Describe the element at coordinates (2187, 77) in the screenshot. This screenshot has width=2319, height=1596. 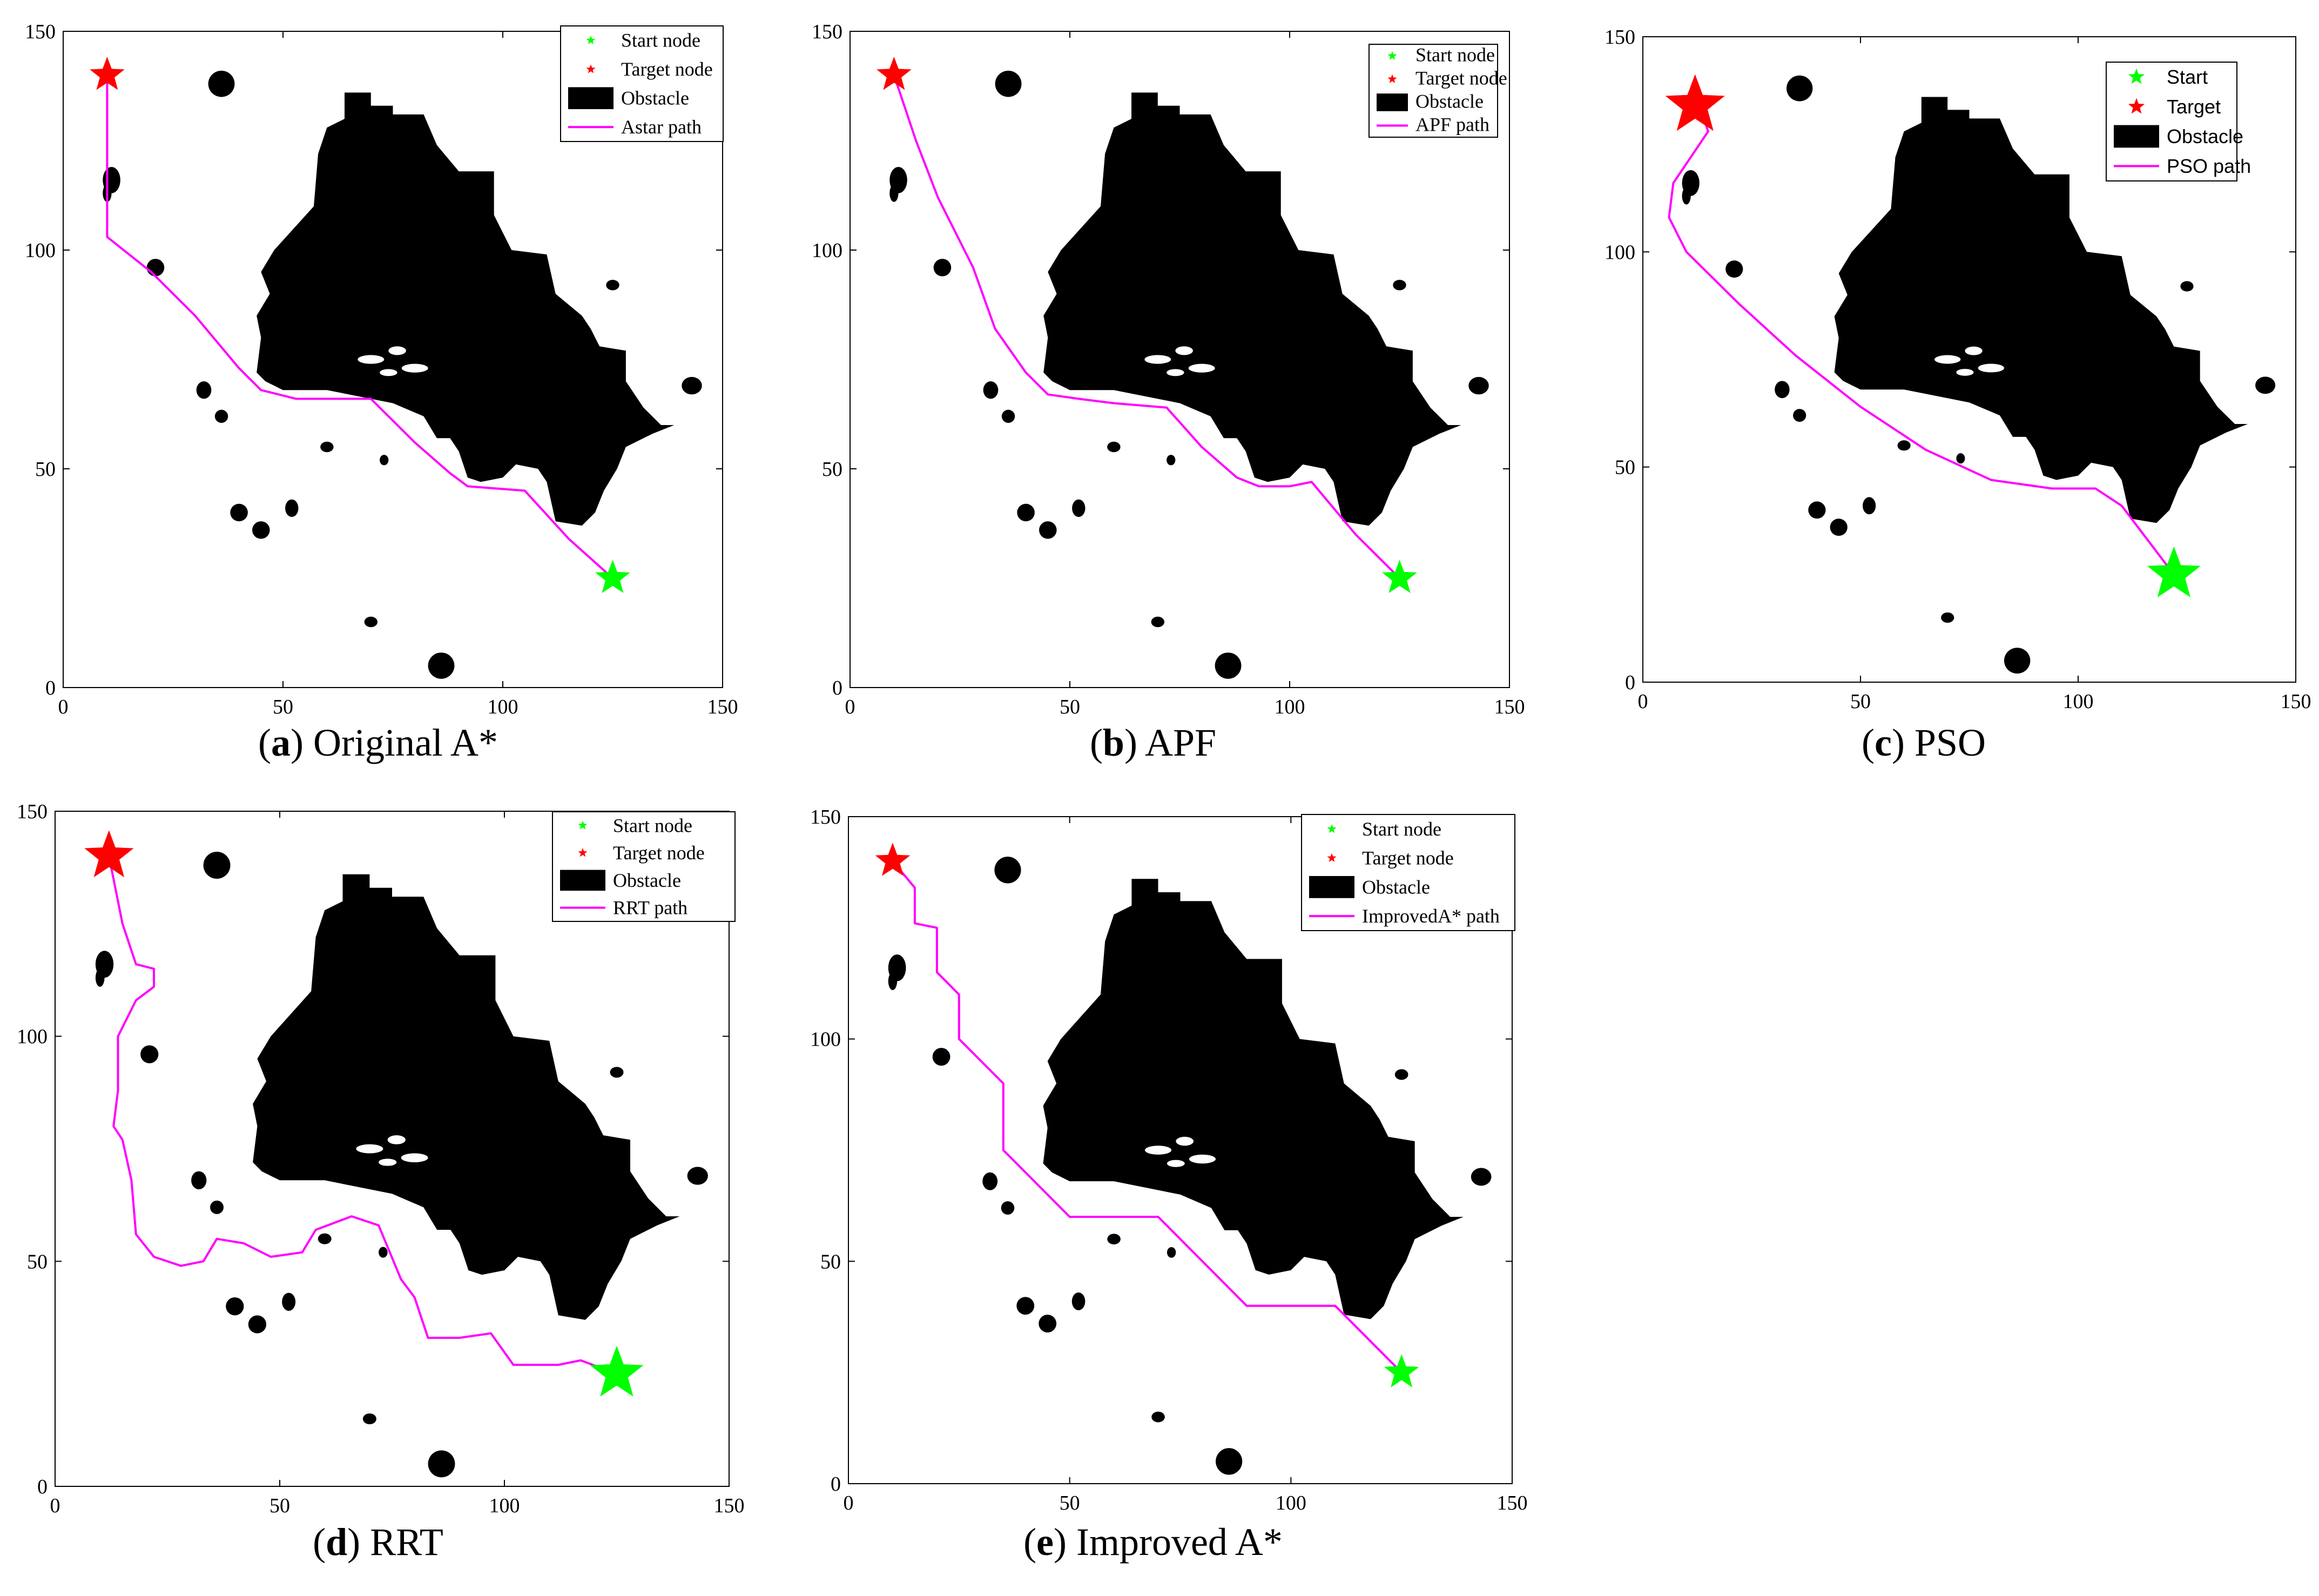
I see `legend-label: Start` at that location.